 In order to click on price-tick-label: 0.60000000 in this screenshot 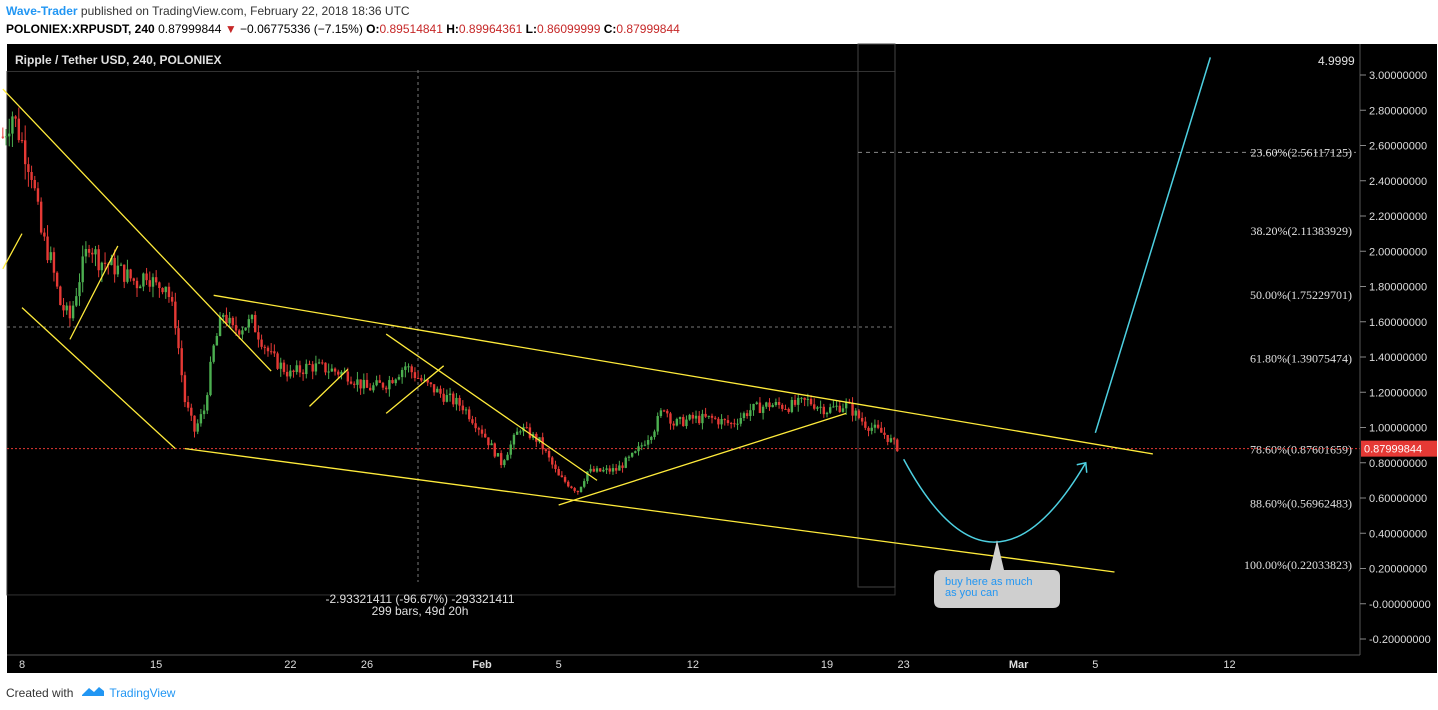, I will do `click(1398, 499)`.